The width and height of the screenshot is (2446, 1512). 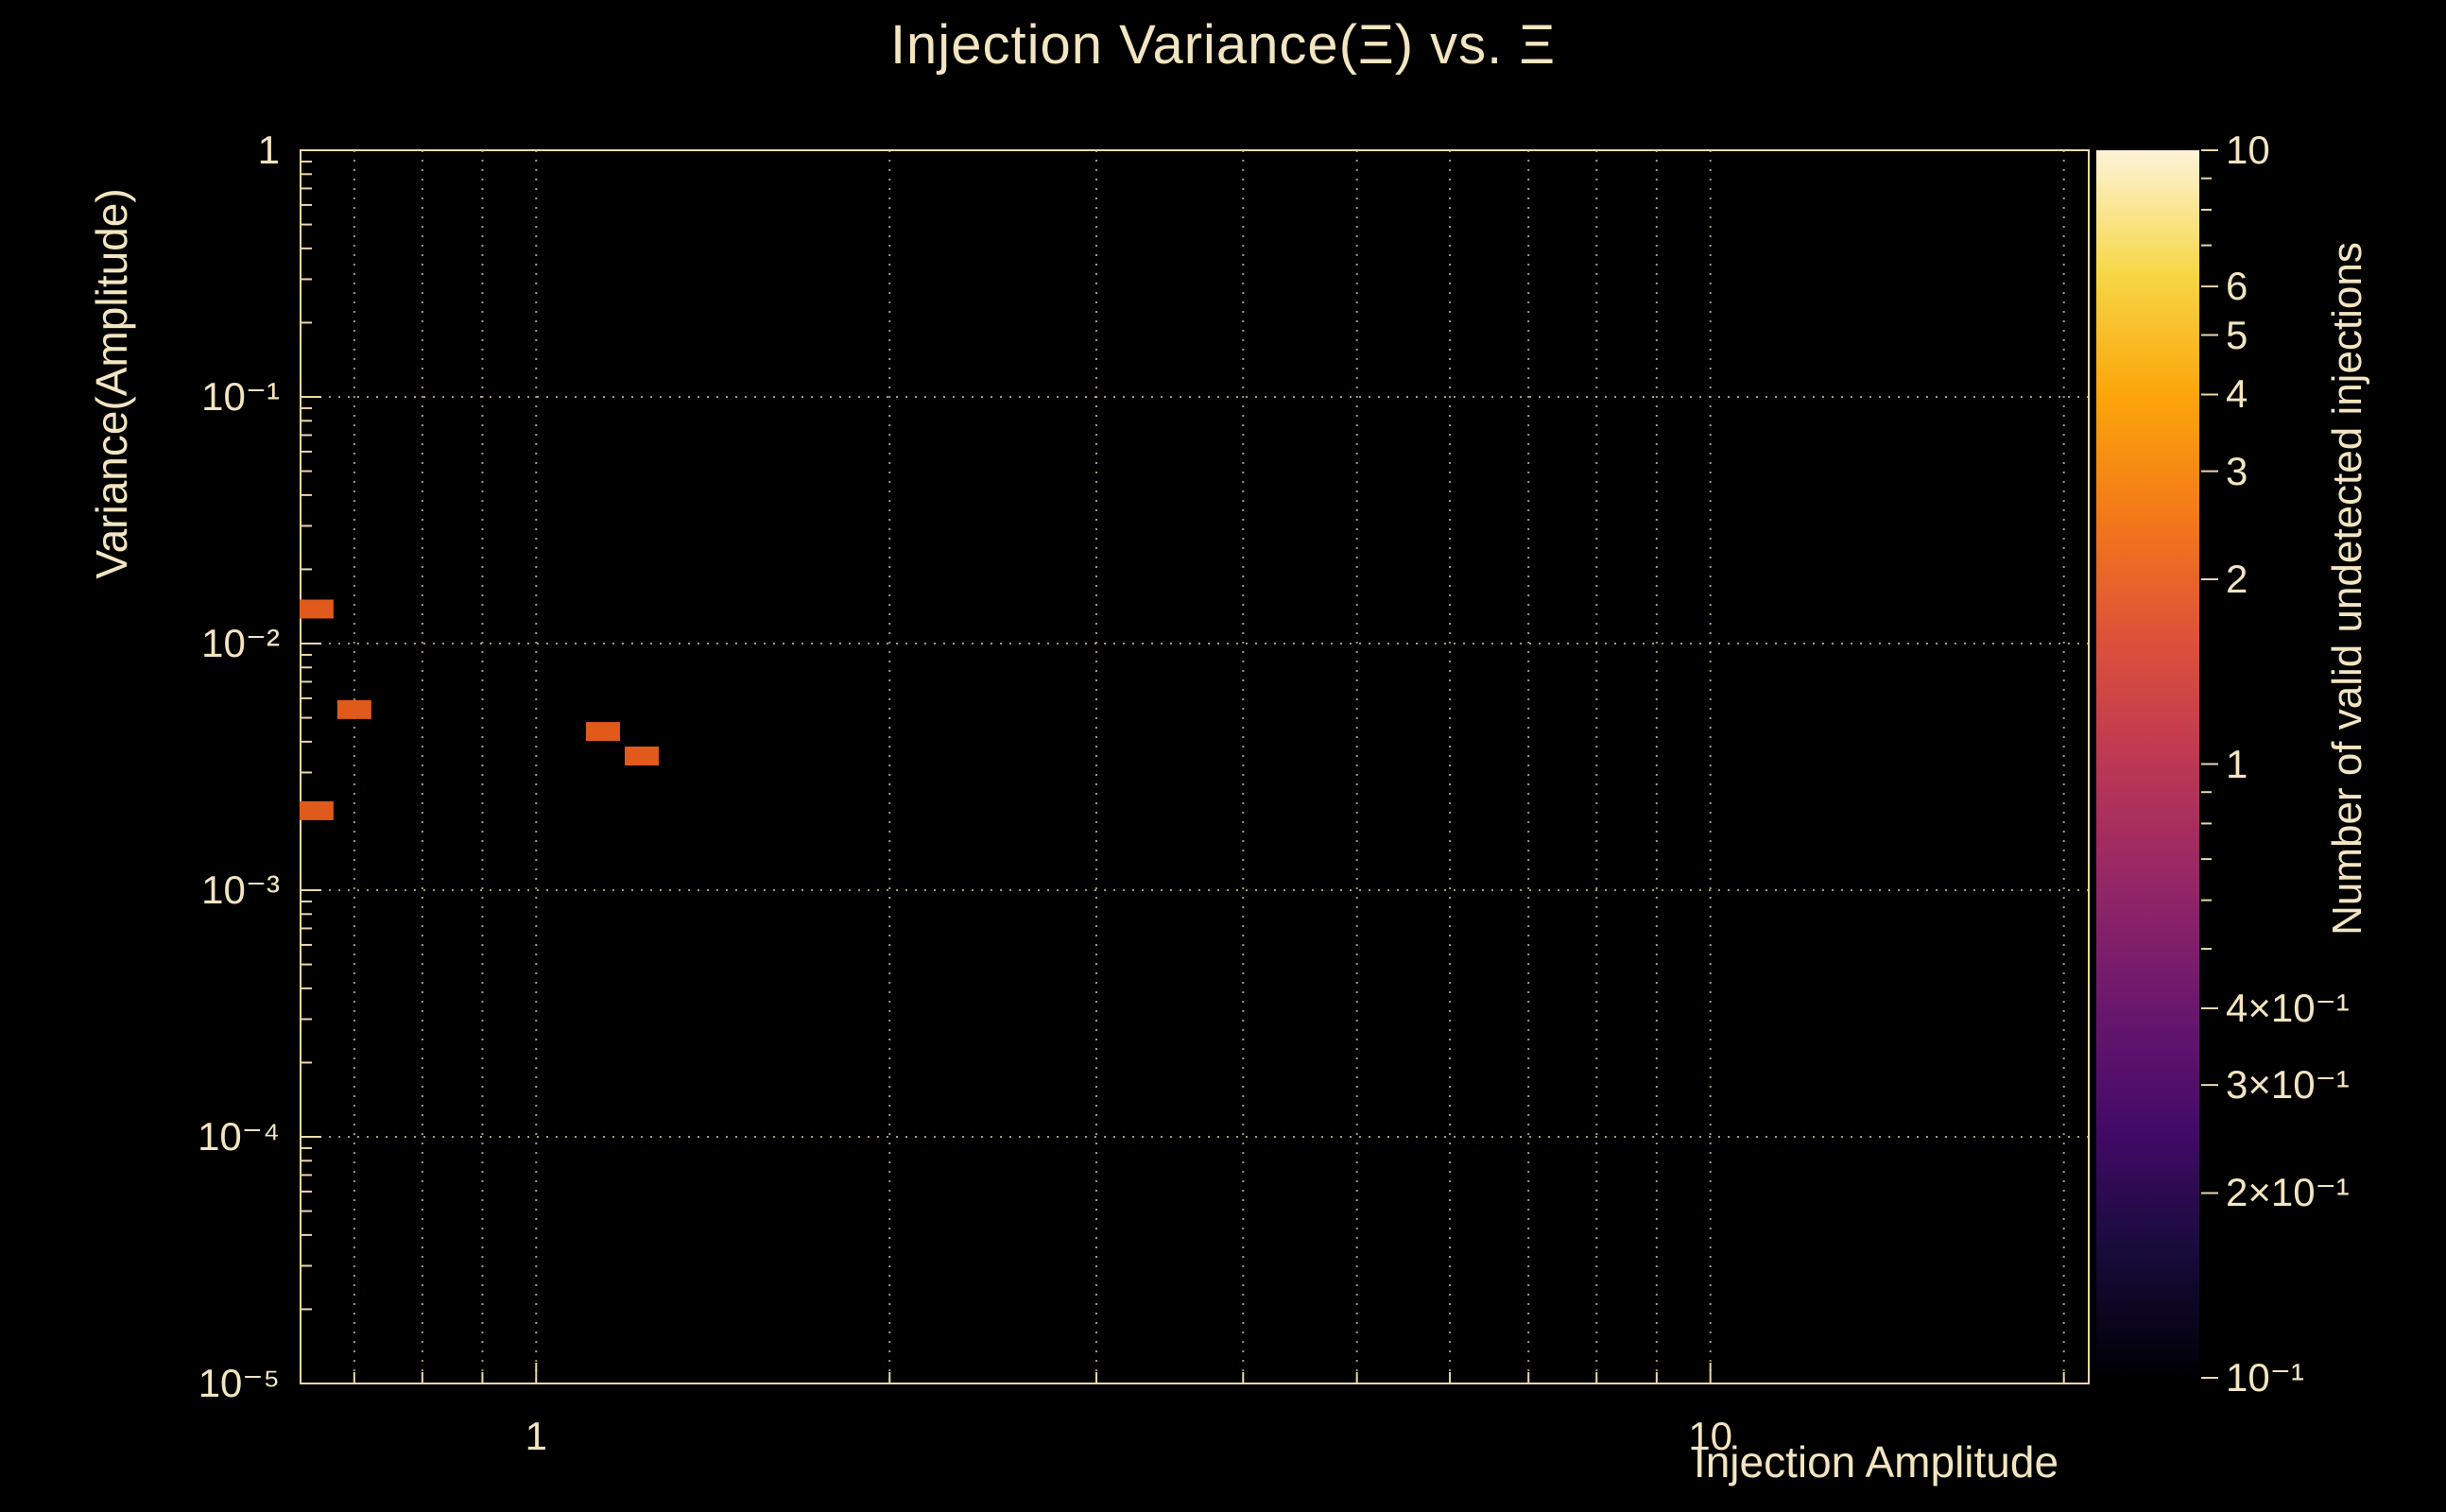 I want to click on colorbar-tick-label: 1, so click(x=2237, y=763).